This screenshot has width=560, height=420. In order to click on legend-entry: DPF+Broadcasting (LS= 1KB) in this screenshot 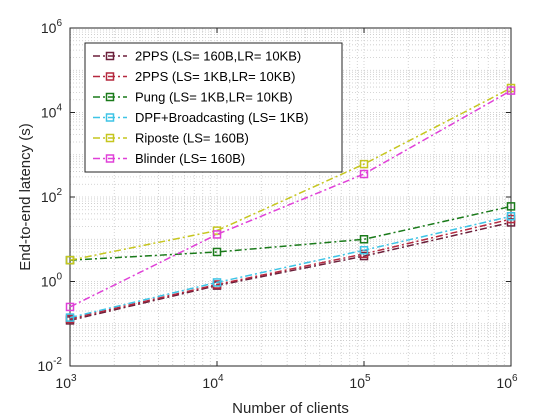, I will do `click(200, 117)`.